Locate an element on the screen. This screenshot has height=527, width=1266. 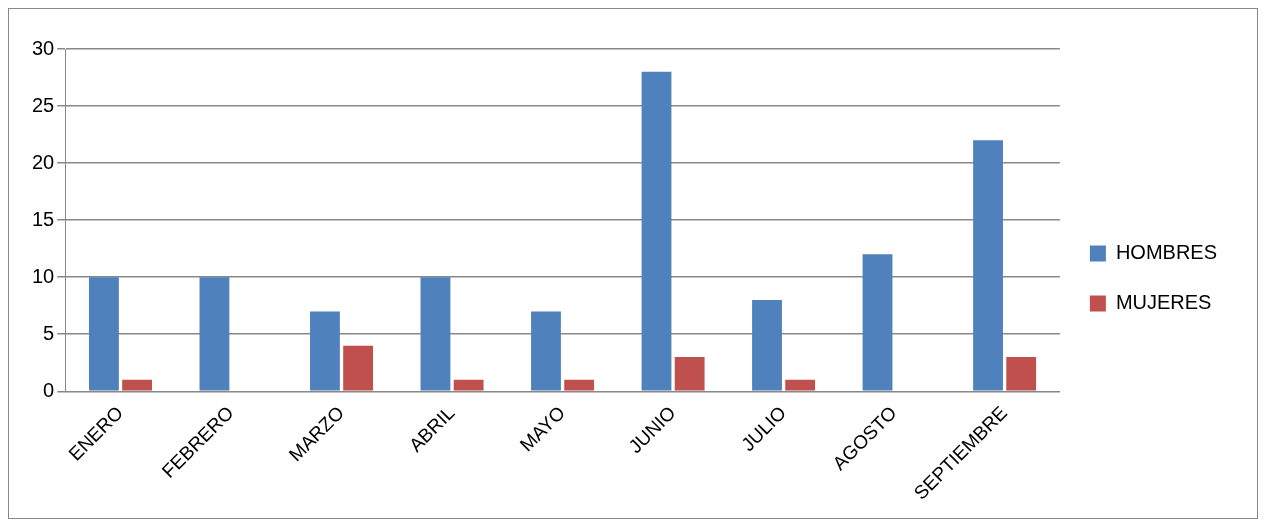
y-tick-label: 20 is located at coordinates (43, 161).